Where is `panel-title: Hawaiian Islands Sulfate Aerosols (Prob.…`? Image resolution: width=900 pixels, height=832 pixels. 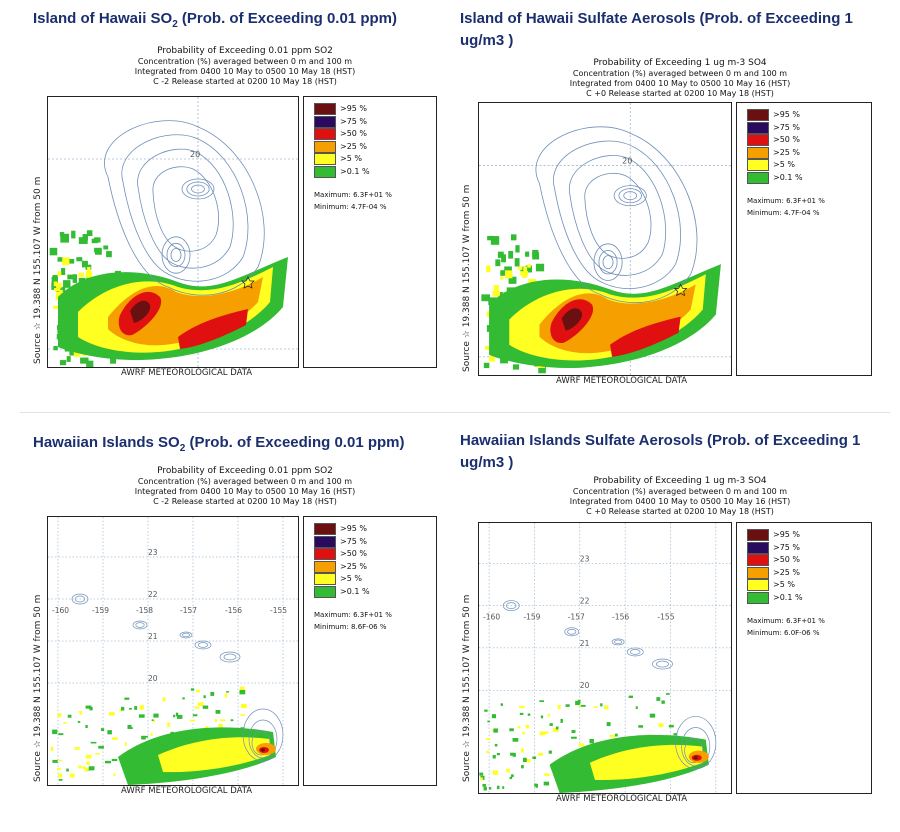 panel-title: Hawaiian Islands Sulfate Aerosols (Prob.… is located at coordinates (660, 451).